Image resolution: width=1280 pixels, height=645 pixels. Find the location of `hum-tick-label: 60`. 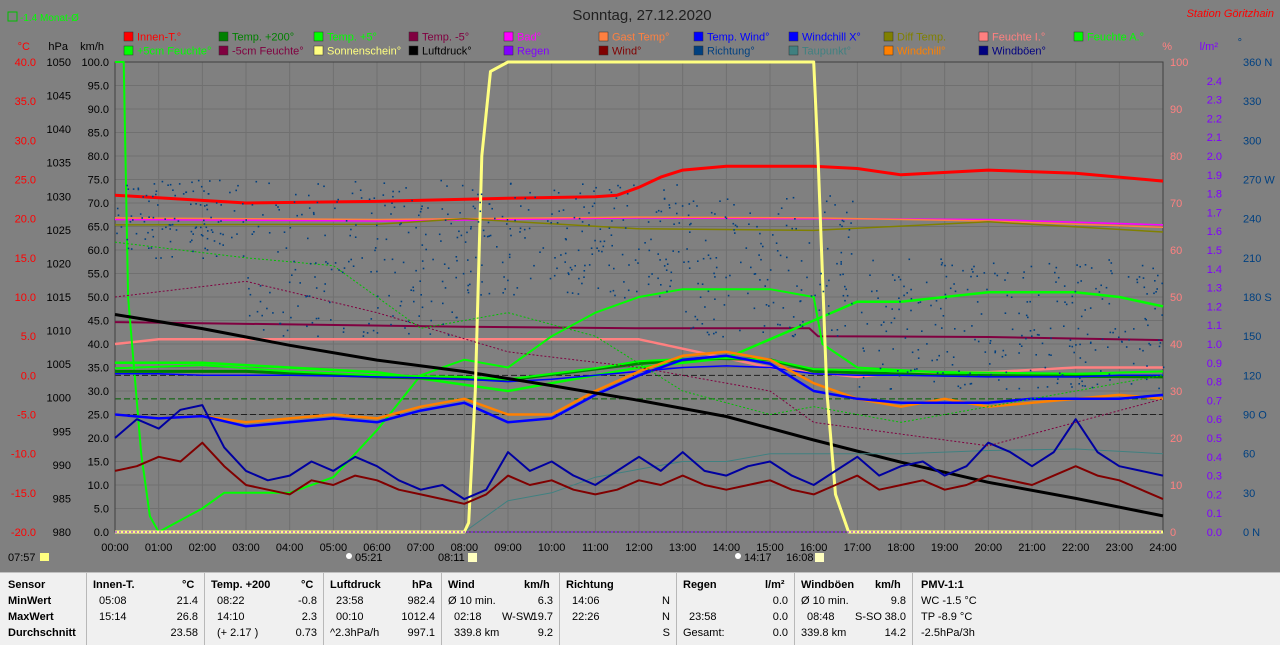

hum-tick-label: 60 is located at coordinates (1176, 251).